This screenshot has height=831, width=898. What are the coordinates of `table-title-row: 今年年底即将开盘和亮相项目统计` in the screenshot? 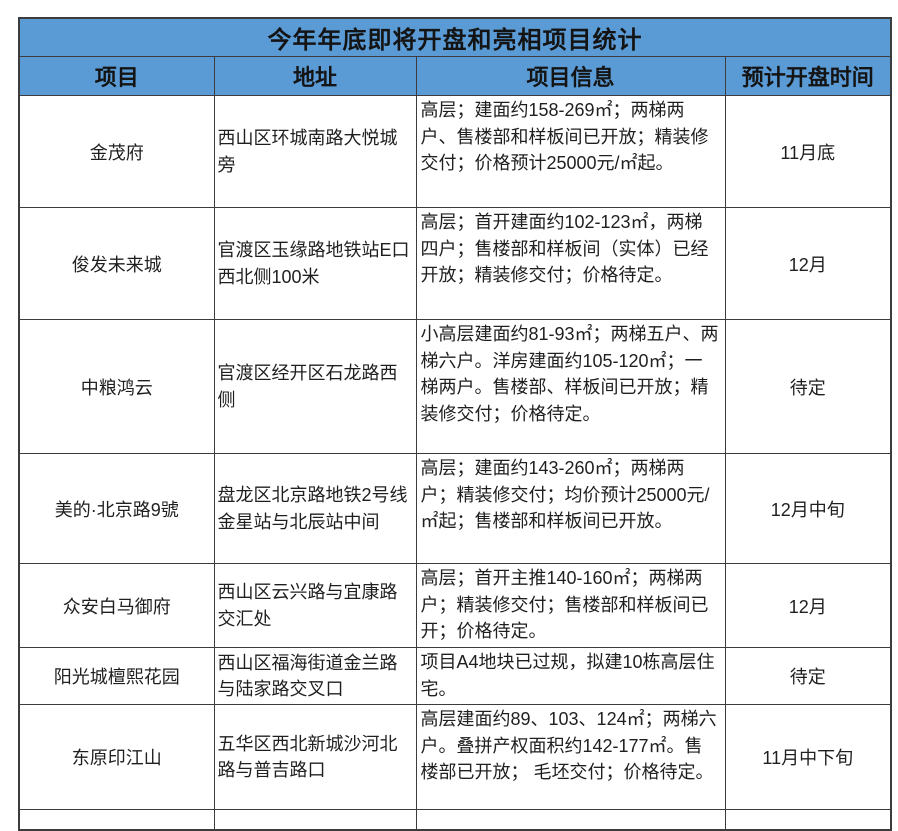 It's located at (455, 37).